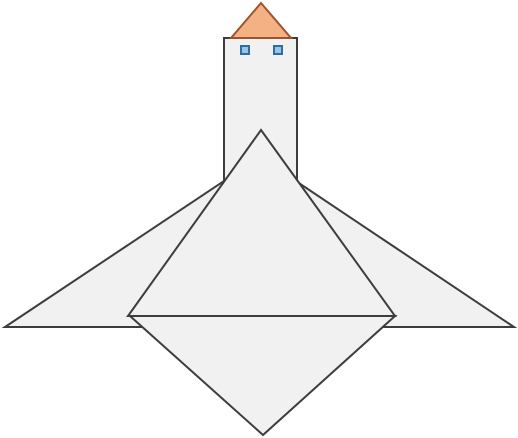  I want to click on roof-triangle, so click(261, 20).